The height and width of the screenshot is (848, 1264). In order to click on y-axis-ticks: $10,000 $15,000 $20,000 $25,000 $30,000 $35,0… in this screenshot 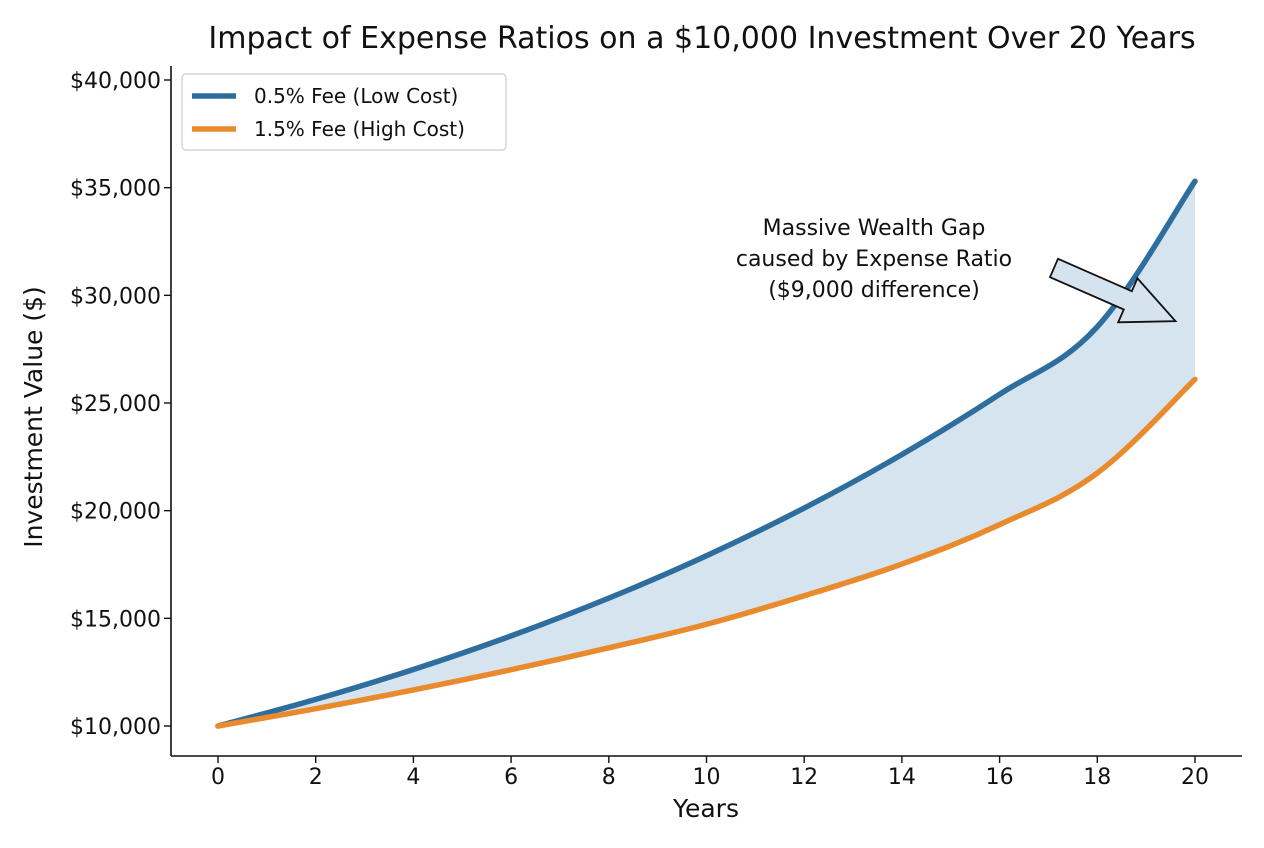, I will do `click(120, 404)`.